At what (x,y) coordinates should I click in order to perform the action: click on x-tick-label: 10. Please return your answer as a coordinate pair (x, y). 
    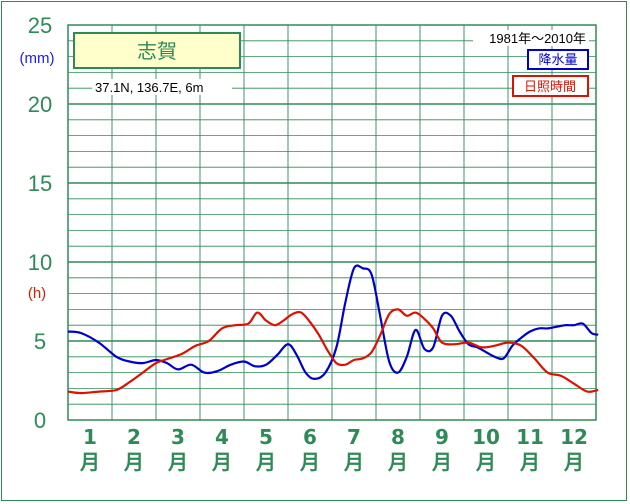
    Looking at the image, I should click on (486, 437).